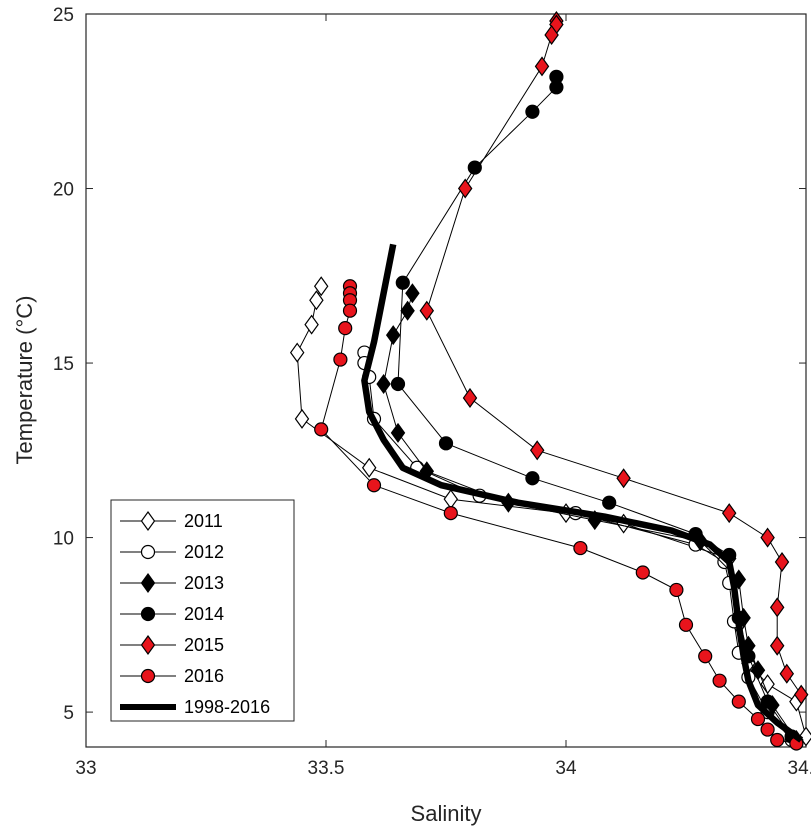 This screenshot has height=830, width=811. Describe the element at coordinates (63, 190) in the screenshot. I see `y-tick-label: 20` at that location.